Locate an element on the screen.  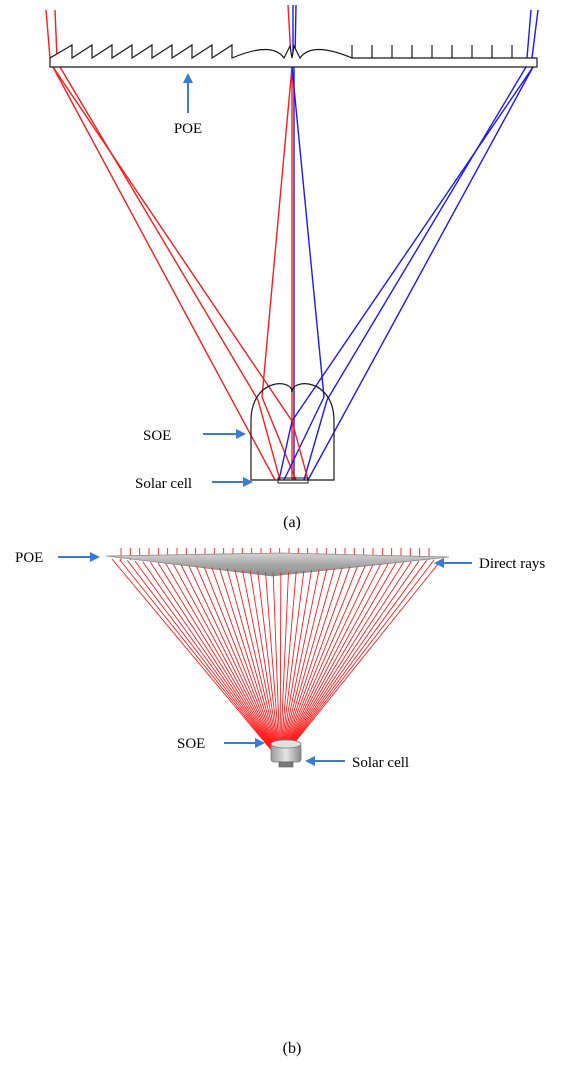
solar-cell-a is located at coordinates (293, 480).